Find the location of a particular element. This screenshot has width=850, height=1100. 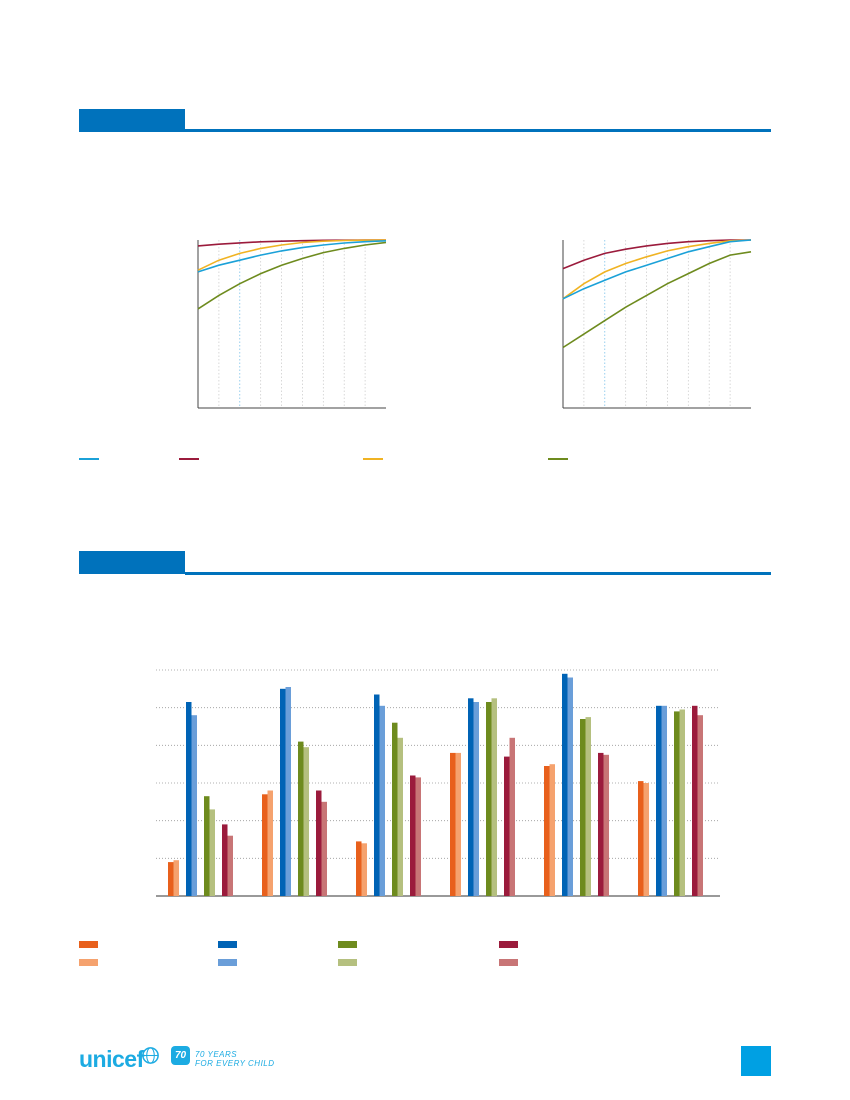

bar-g1-s5 is located at coordinates (306, 821).